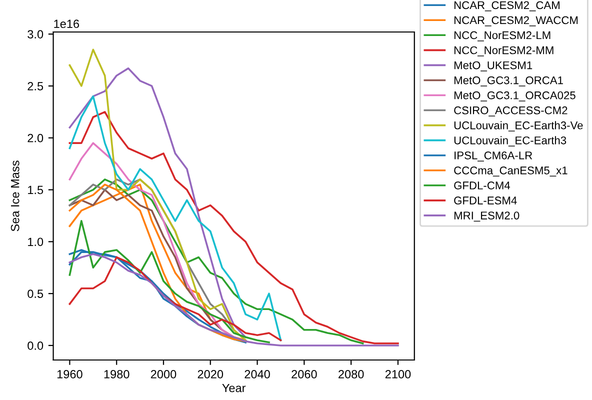  What do you see at coordinates (398, 374) in the screenshot?
I see `x-tick-label: 2100` at bounding box center [398, 374].